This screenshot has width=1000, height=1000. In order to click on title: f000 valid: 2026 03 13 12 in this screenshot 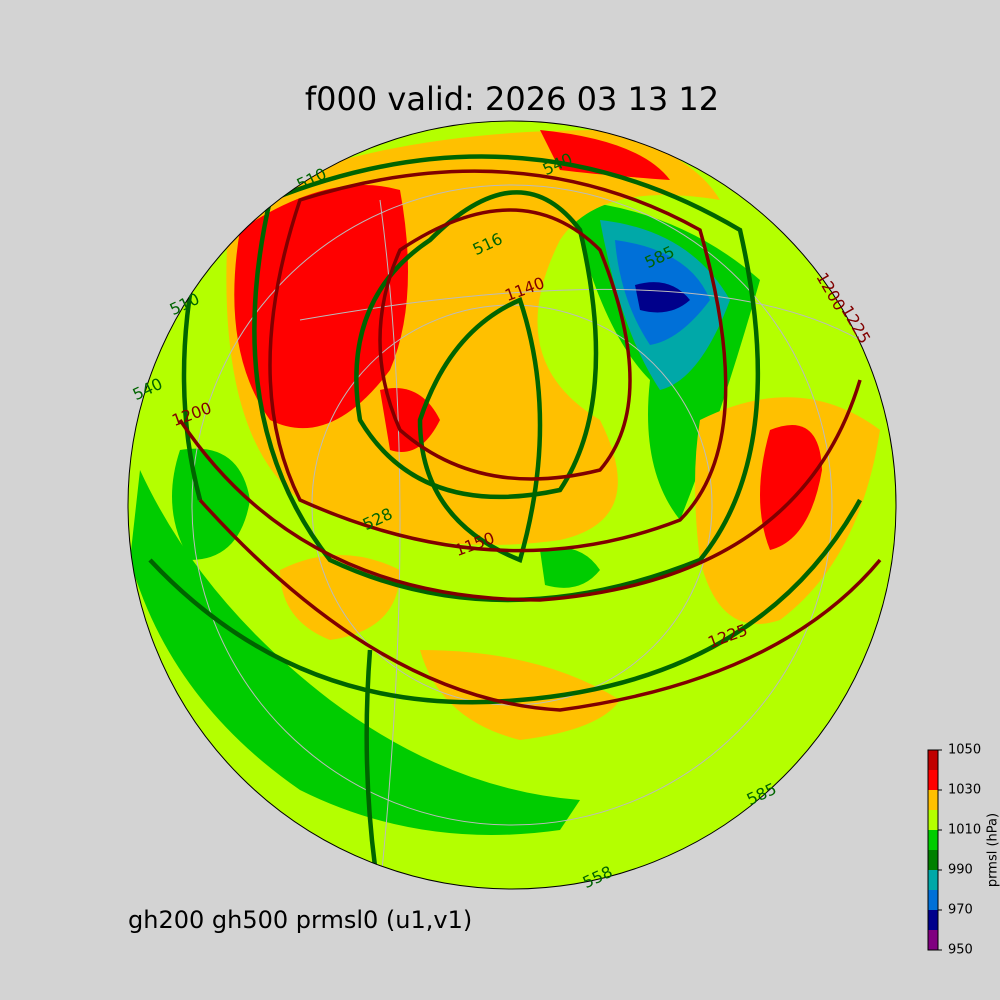, I will do `click(512, 99)`.